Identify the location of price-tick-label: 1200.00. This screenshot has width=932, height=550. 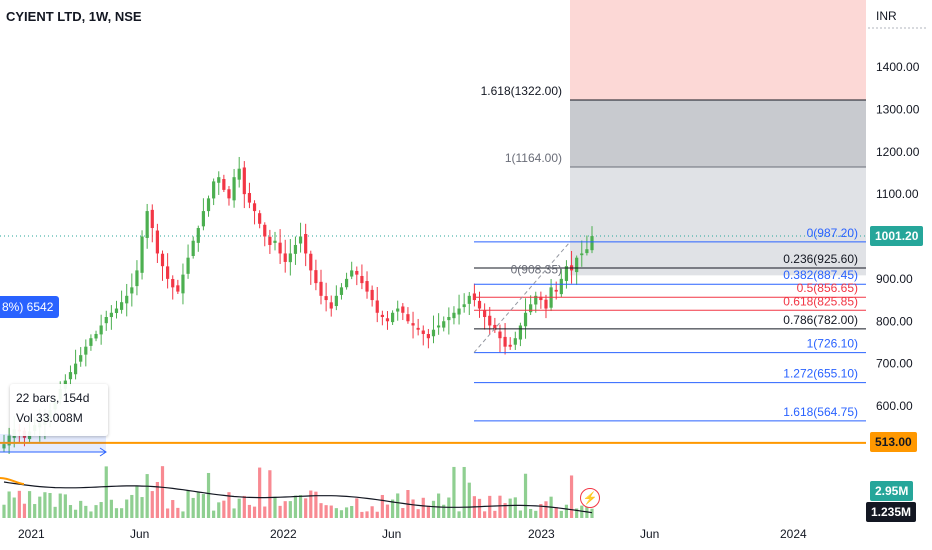
(898, 152).